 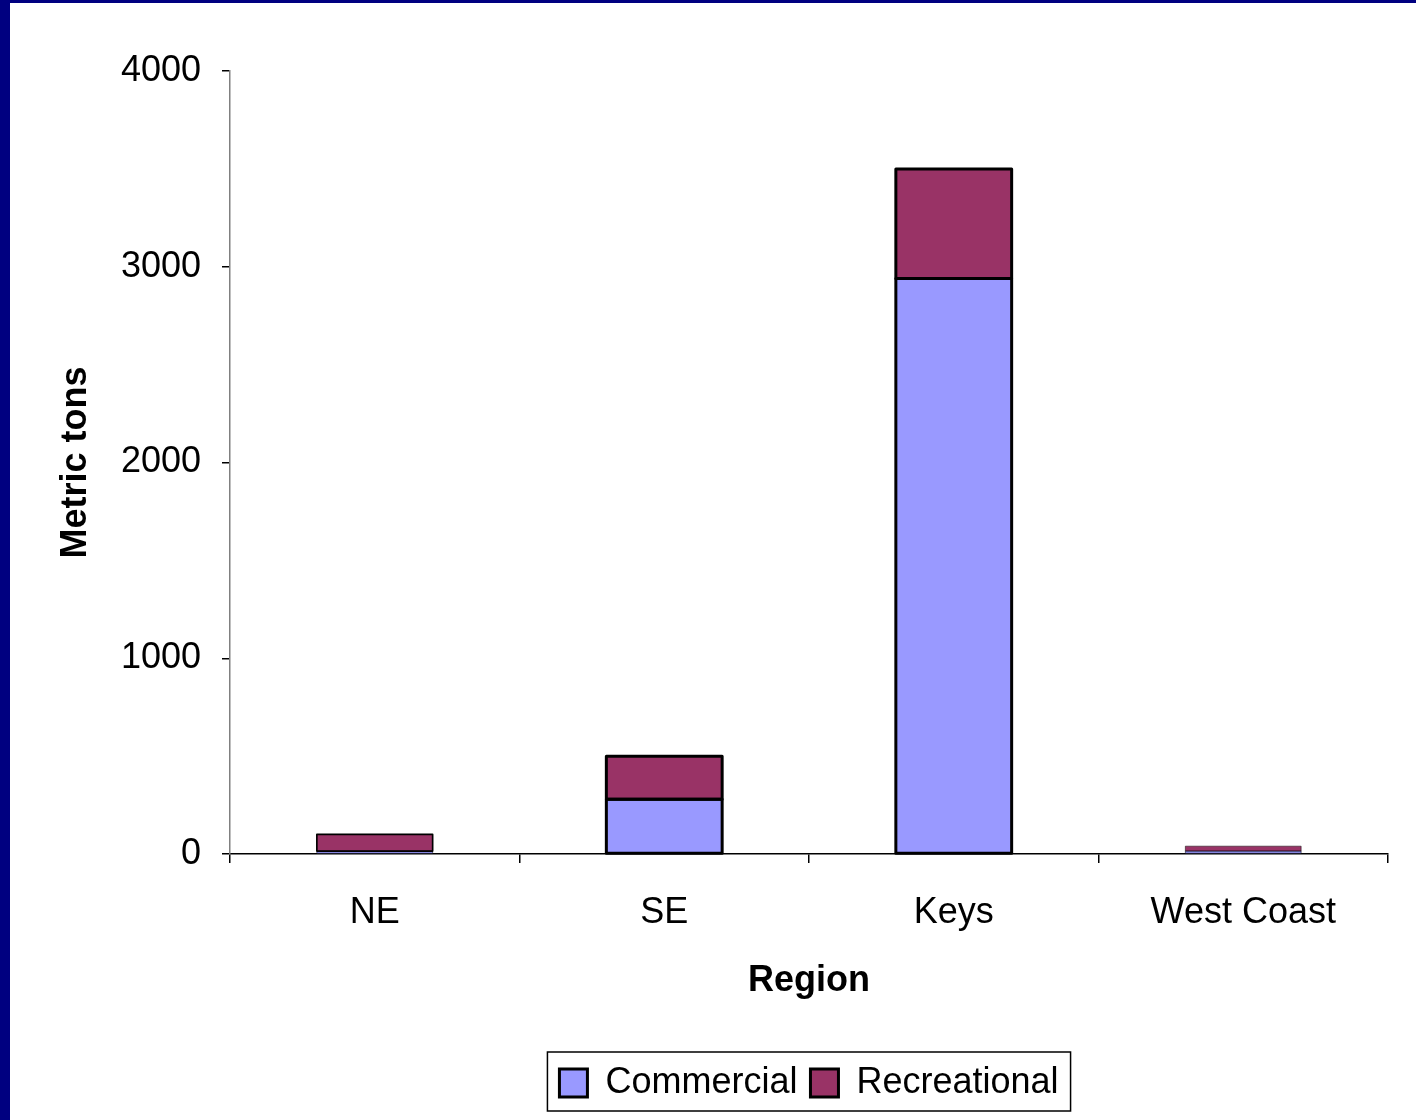 I want to click on legend-label: Recreational, so click(x=957, y=1080).